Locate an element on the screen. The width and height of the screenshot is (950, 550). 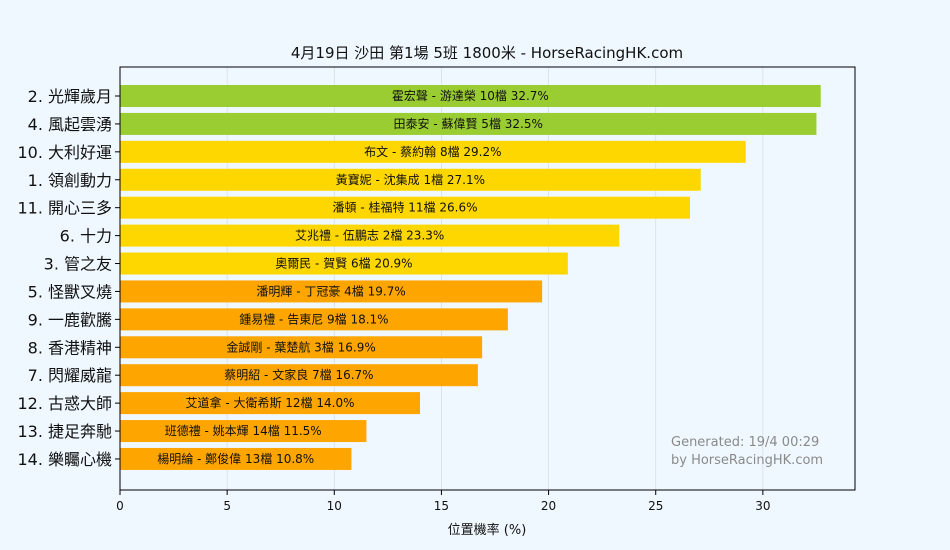
bar-label: 蔡明紹 - 文家良 7檔 16.7% is located at coordinates (298, 374).